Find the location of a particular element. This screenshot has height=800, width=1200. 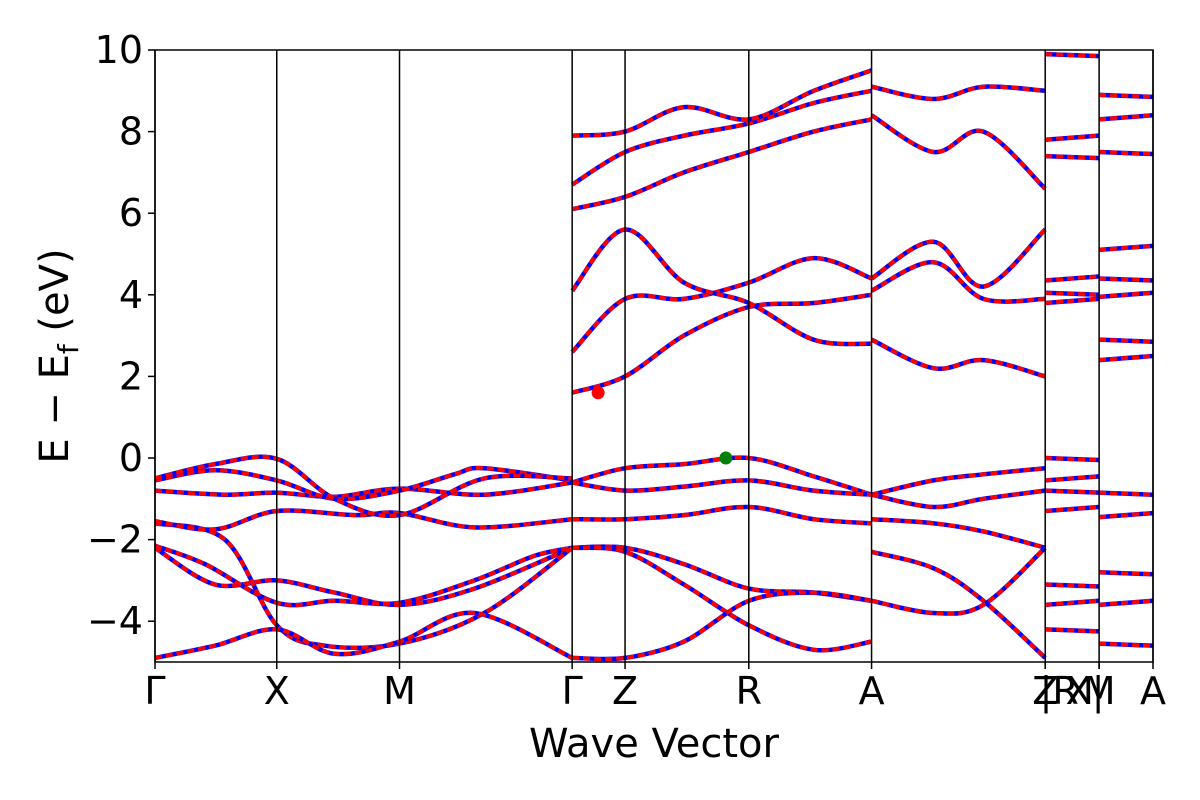

y-tick-label-1: 8 is located at coordinates (131, 132).